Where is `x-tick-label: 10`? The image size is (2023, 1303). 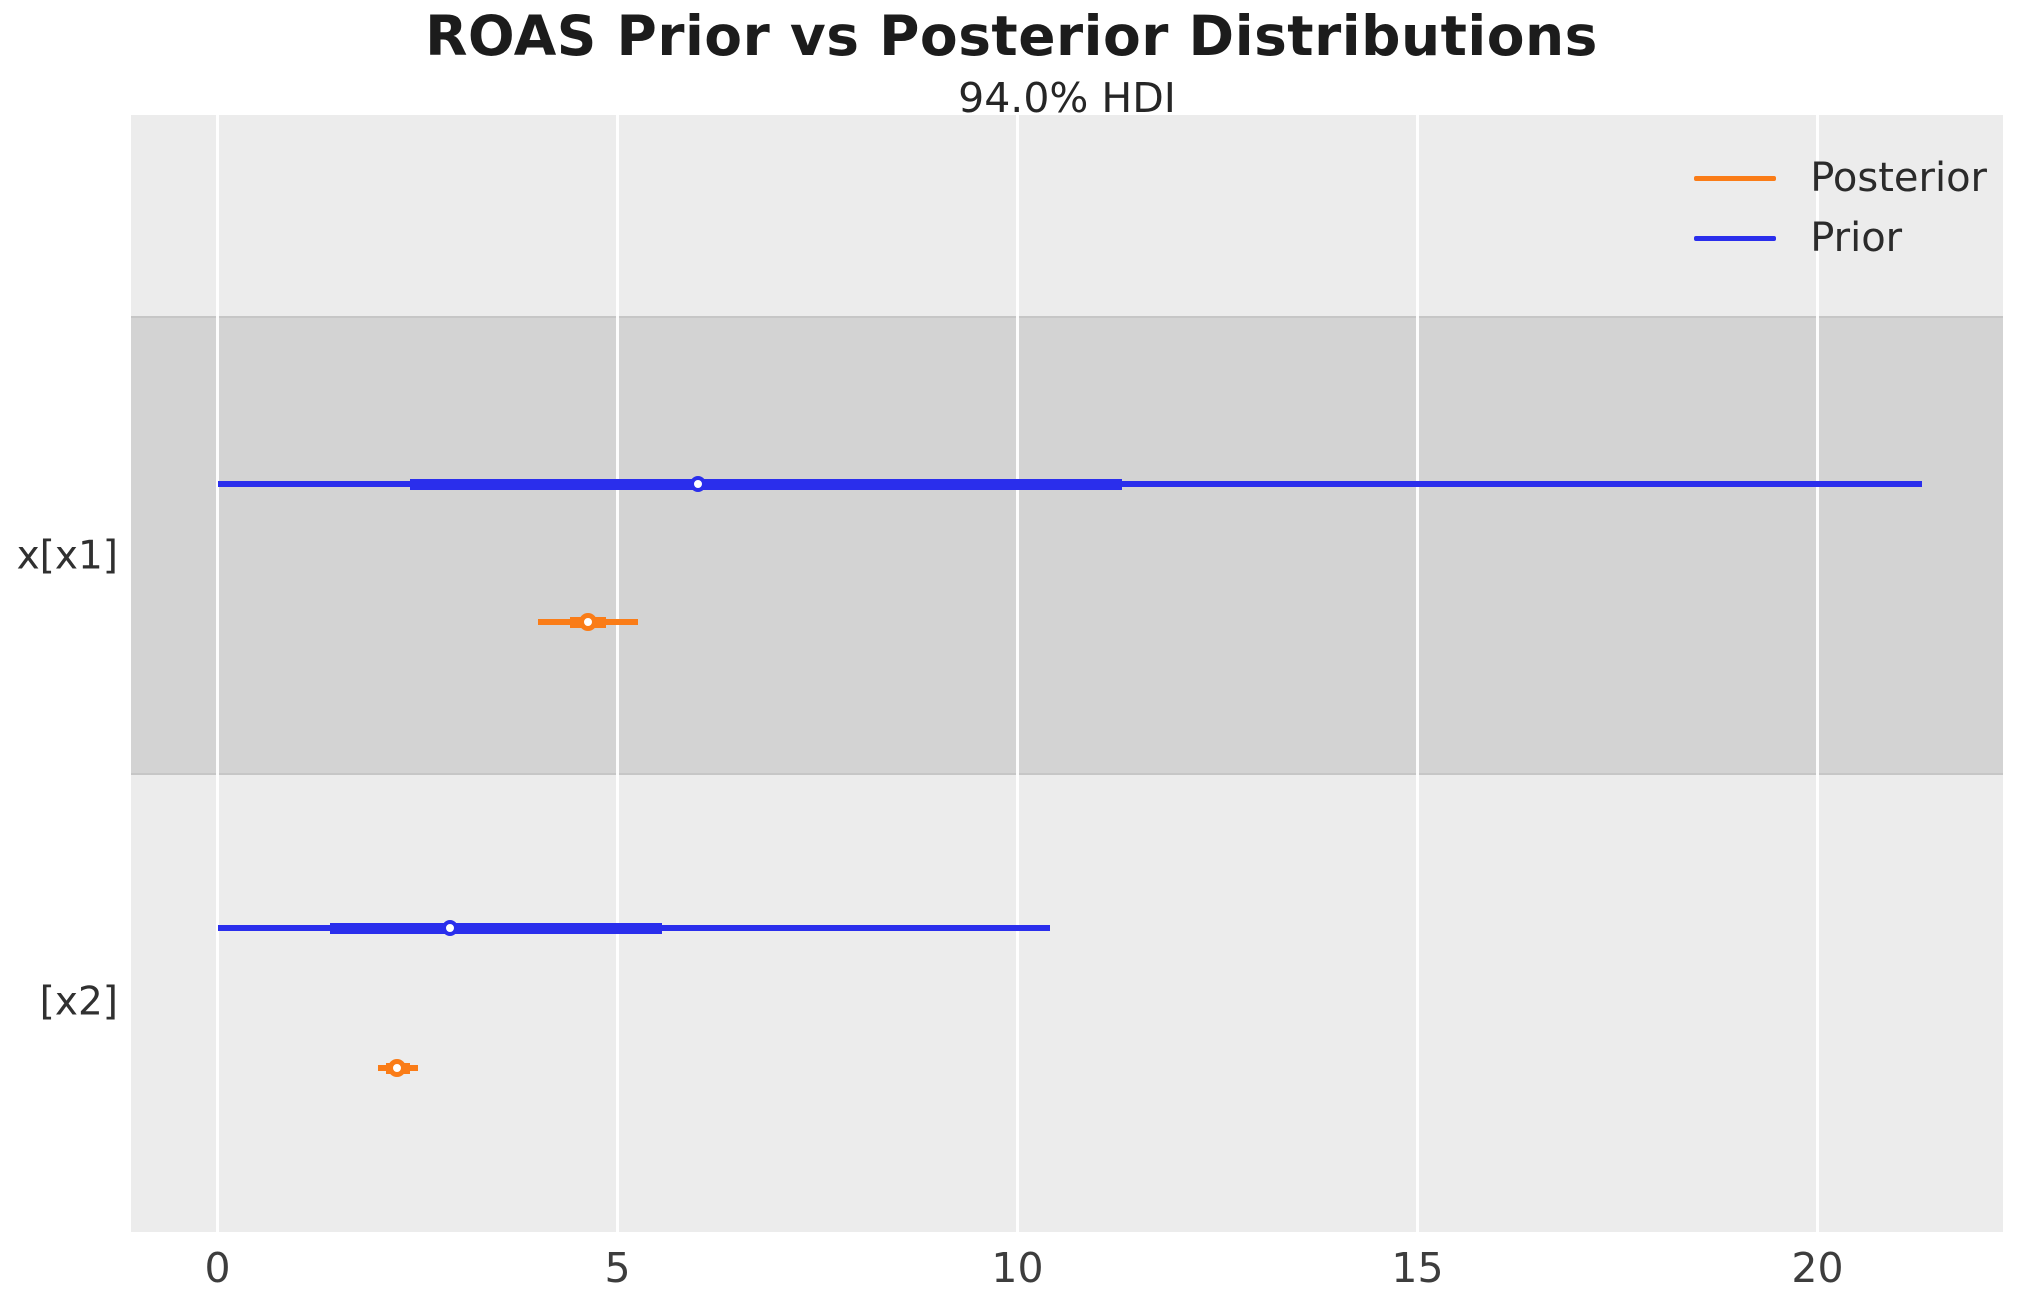 x-tick-label: 10 is located at coordinates (1017, 1268).